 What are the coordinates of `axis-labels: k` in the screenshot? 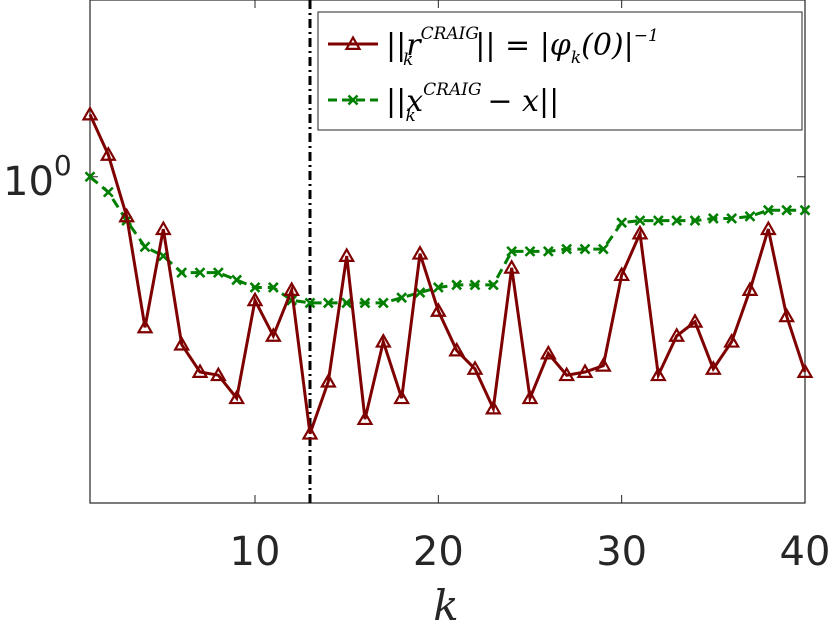 It's located at (445, 605).